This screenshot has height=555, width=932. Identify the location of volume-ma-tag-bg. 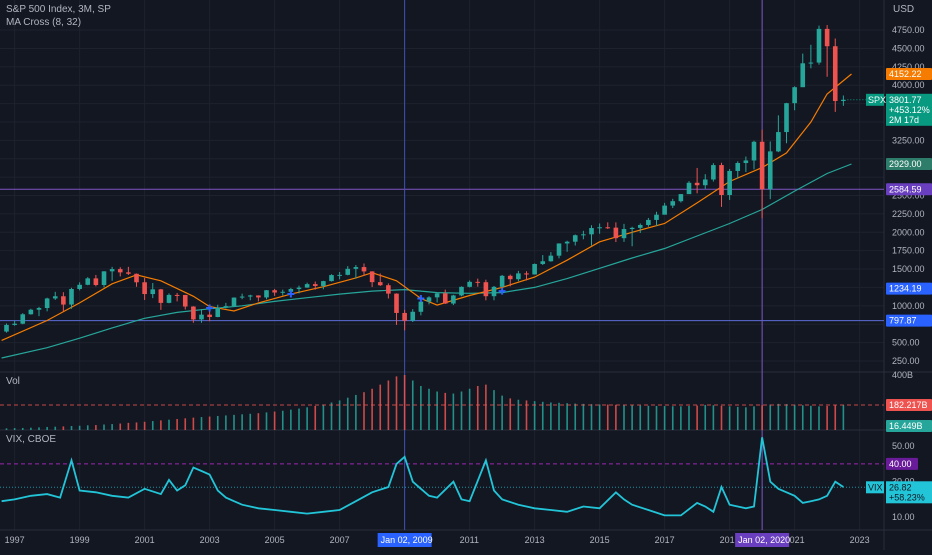
(909, 426).